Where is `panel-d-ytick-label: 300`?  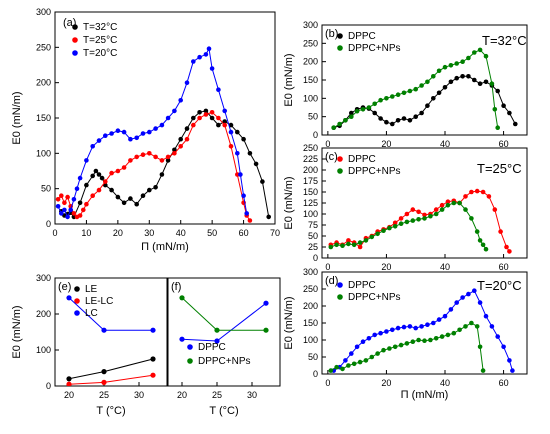 panel-d-ytick-label: 300 is located at coordinates (310, 272).